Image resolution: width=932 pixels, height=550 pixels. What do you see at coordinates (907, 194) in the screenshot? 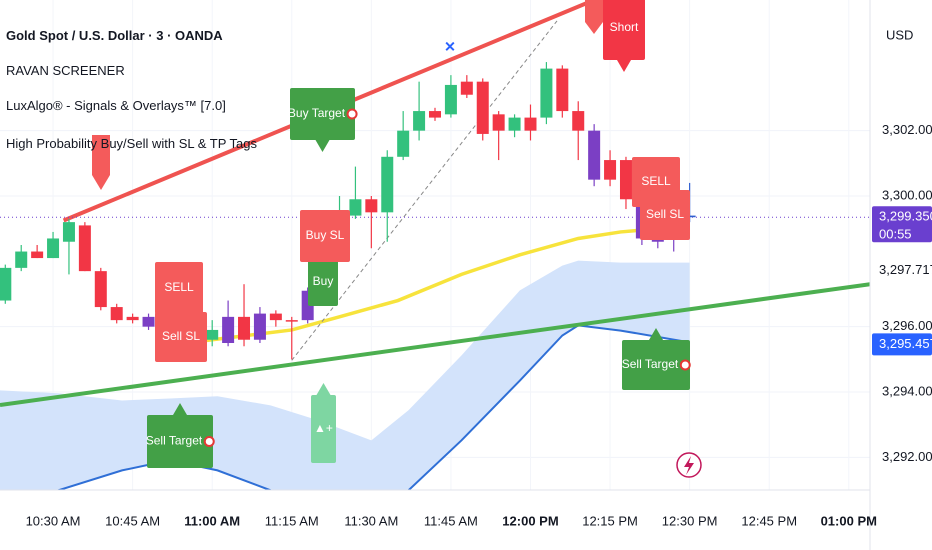
I see `y-tick-label: 3,300.000` at bounding box center [907, 194].